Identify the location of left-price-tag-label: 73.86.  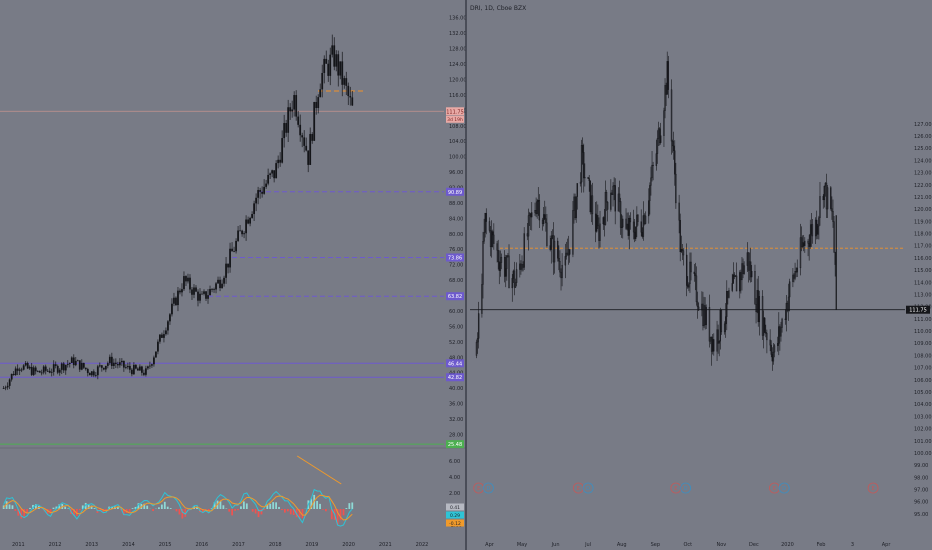
(455, 258).